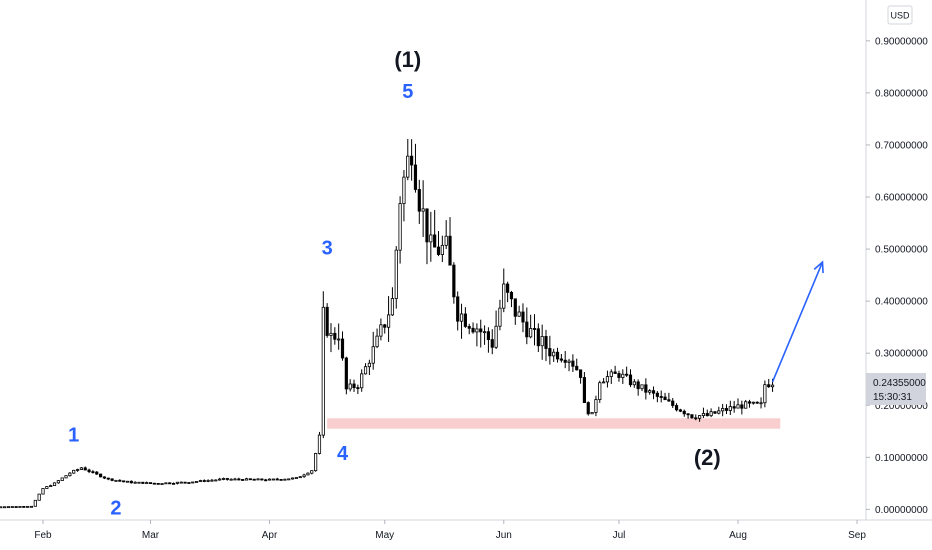 The image size is (932, 550). What do you see at coordinates (450, 530) in the screenshot?
I see `time-axis: Feb Mar Apr May Jun Jul Aug Sep` at bounding box center [450, 530].